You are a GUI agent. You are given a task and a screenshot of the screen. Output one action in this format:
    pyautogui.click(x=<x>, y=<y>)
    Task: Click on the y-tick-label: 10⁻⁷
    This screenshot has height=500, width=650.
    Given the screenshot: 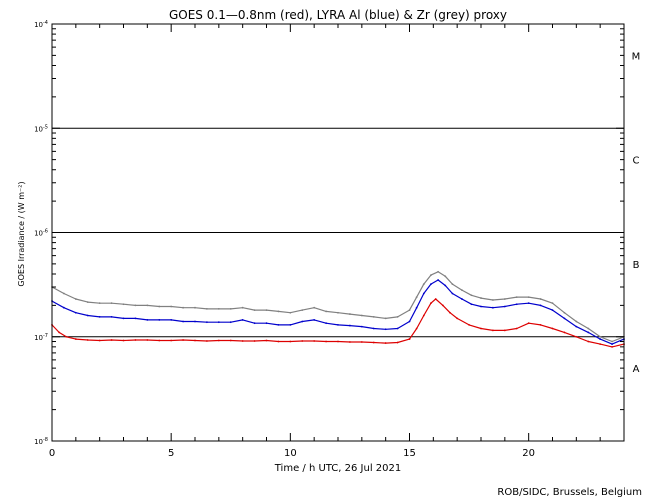 What is the action you would take?
    pyautogui.click(x=41, y=337)
    